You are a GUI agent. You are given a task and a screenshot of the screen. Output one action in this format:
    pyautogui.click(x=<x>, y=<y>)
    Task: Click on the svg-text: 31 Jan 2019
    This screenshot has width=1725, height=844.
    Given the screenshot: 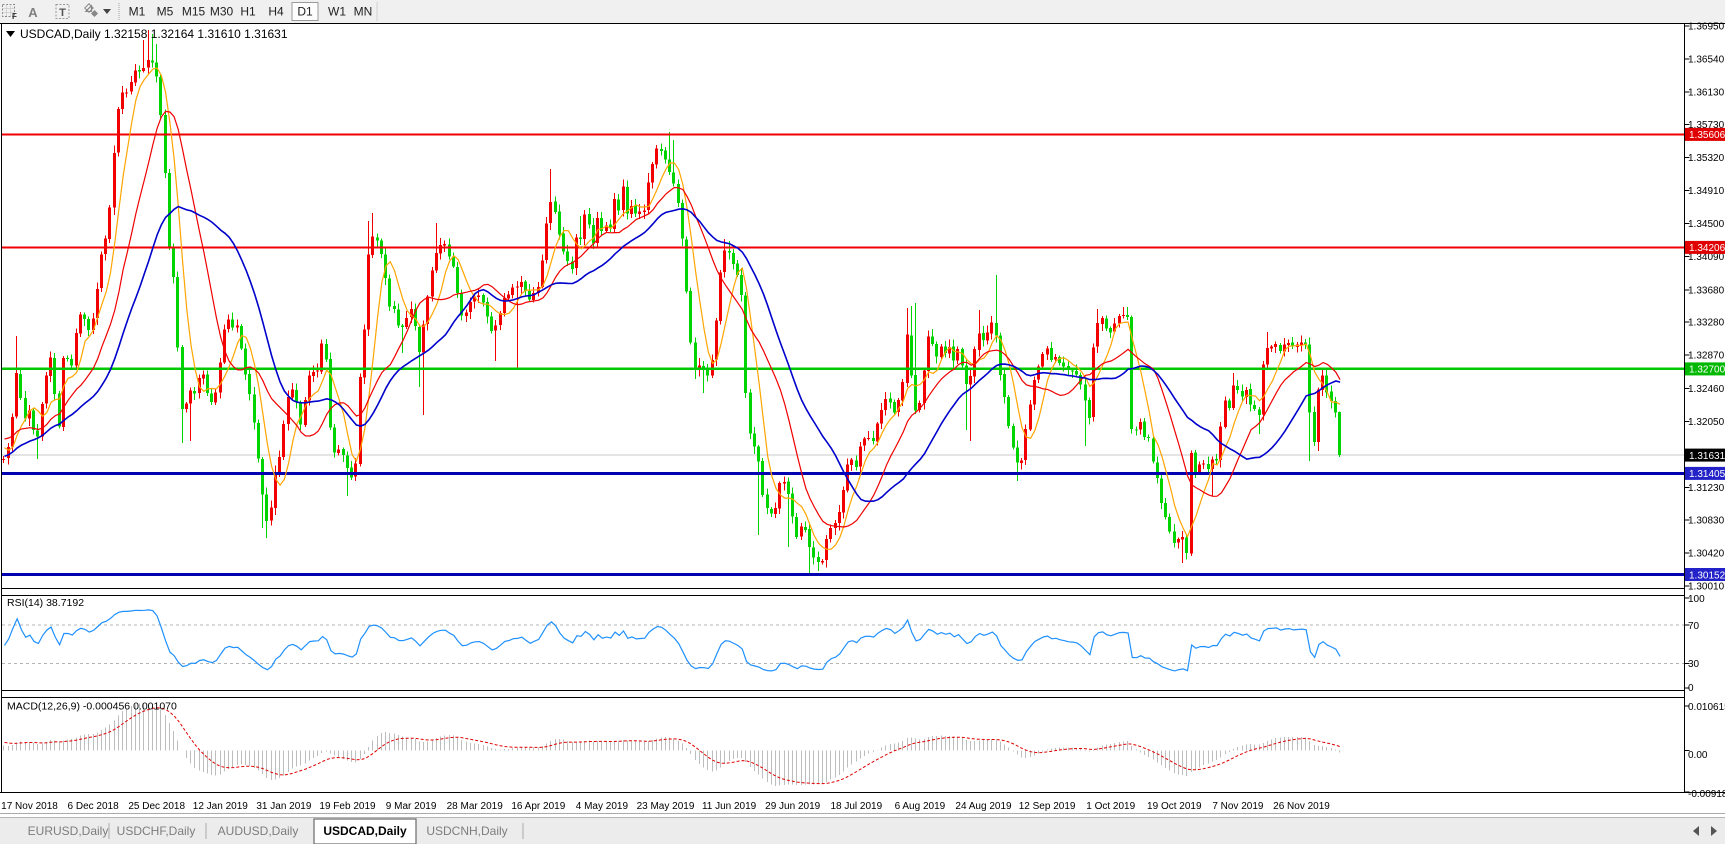 What is the action you would take?
    pyautogui.click(x=283, y=806)
    